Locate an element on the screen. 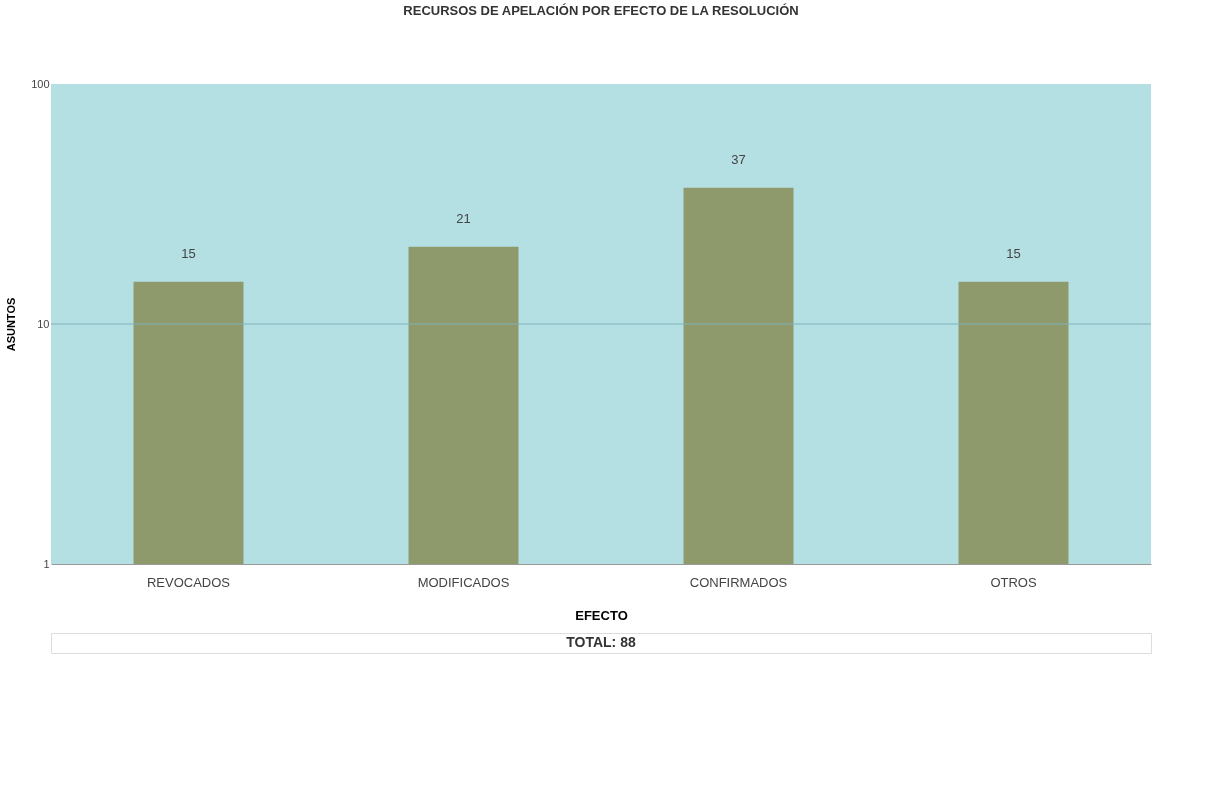 The height and width of the screenshot is (808, 1224). x-tick-label: CONFIRMADOS is located at coordinates (738, 582).